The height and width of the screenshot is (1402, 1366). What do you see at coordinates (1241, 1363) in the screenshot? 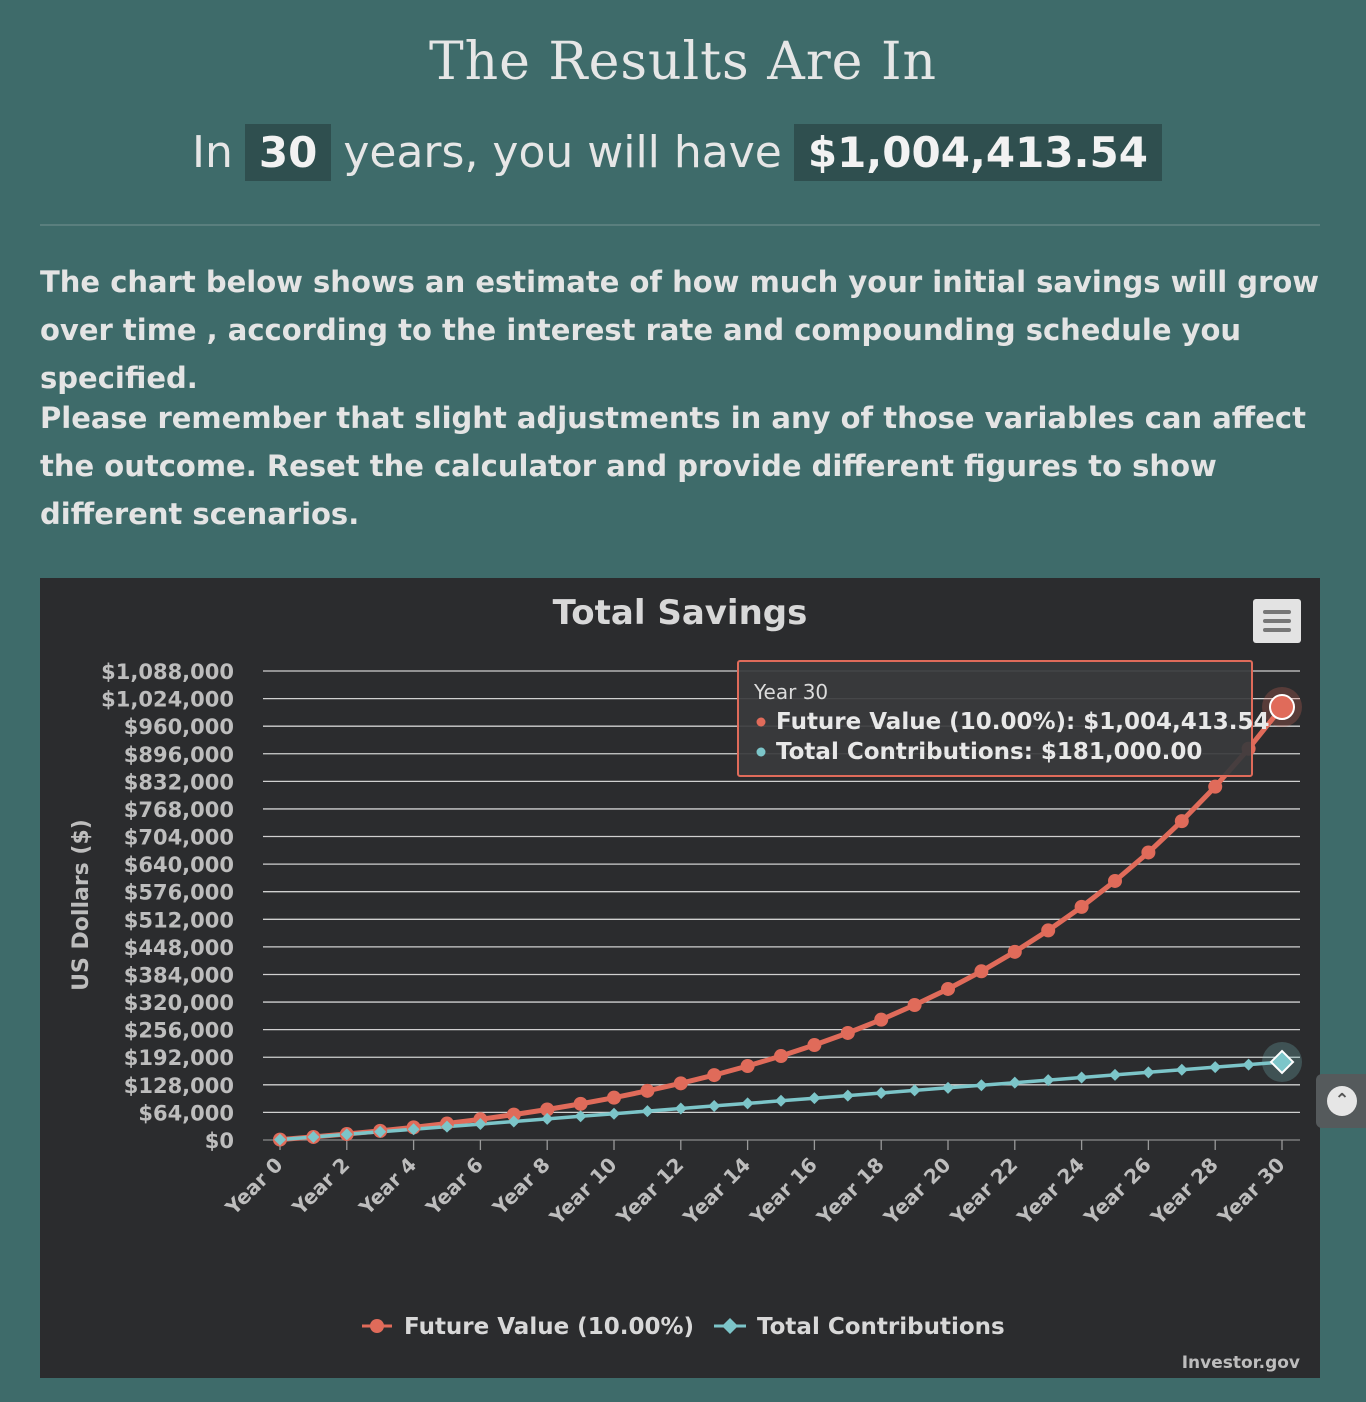
I see `chart-credit: Investor.gov` at bounding box center [1241, 1363].